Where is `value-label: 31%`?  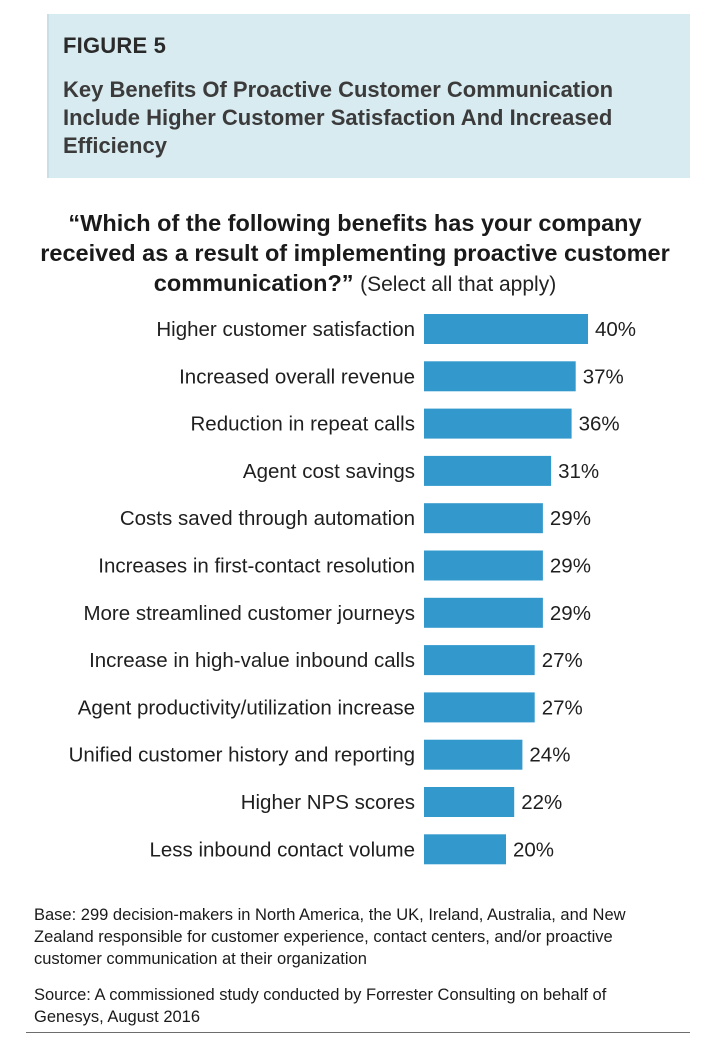 value-label: 31% is located at coordinates (578, 471).